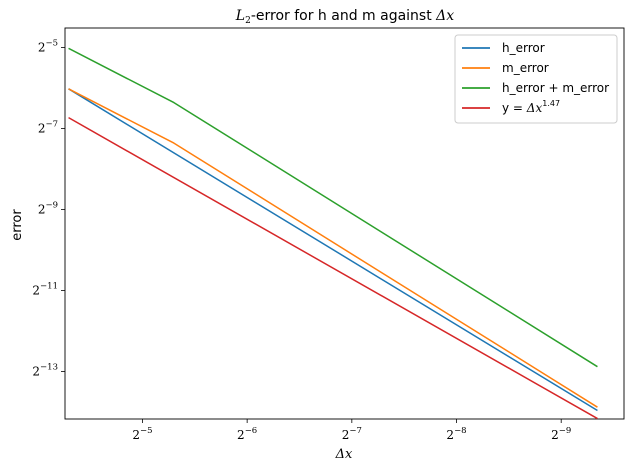  Describe the element at coordinates (536, 79) in the screenshot. I see `legend-box` at that location.